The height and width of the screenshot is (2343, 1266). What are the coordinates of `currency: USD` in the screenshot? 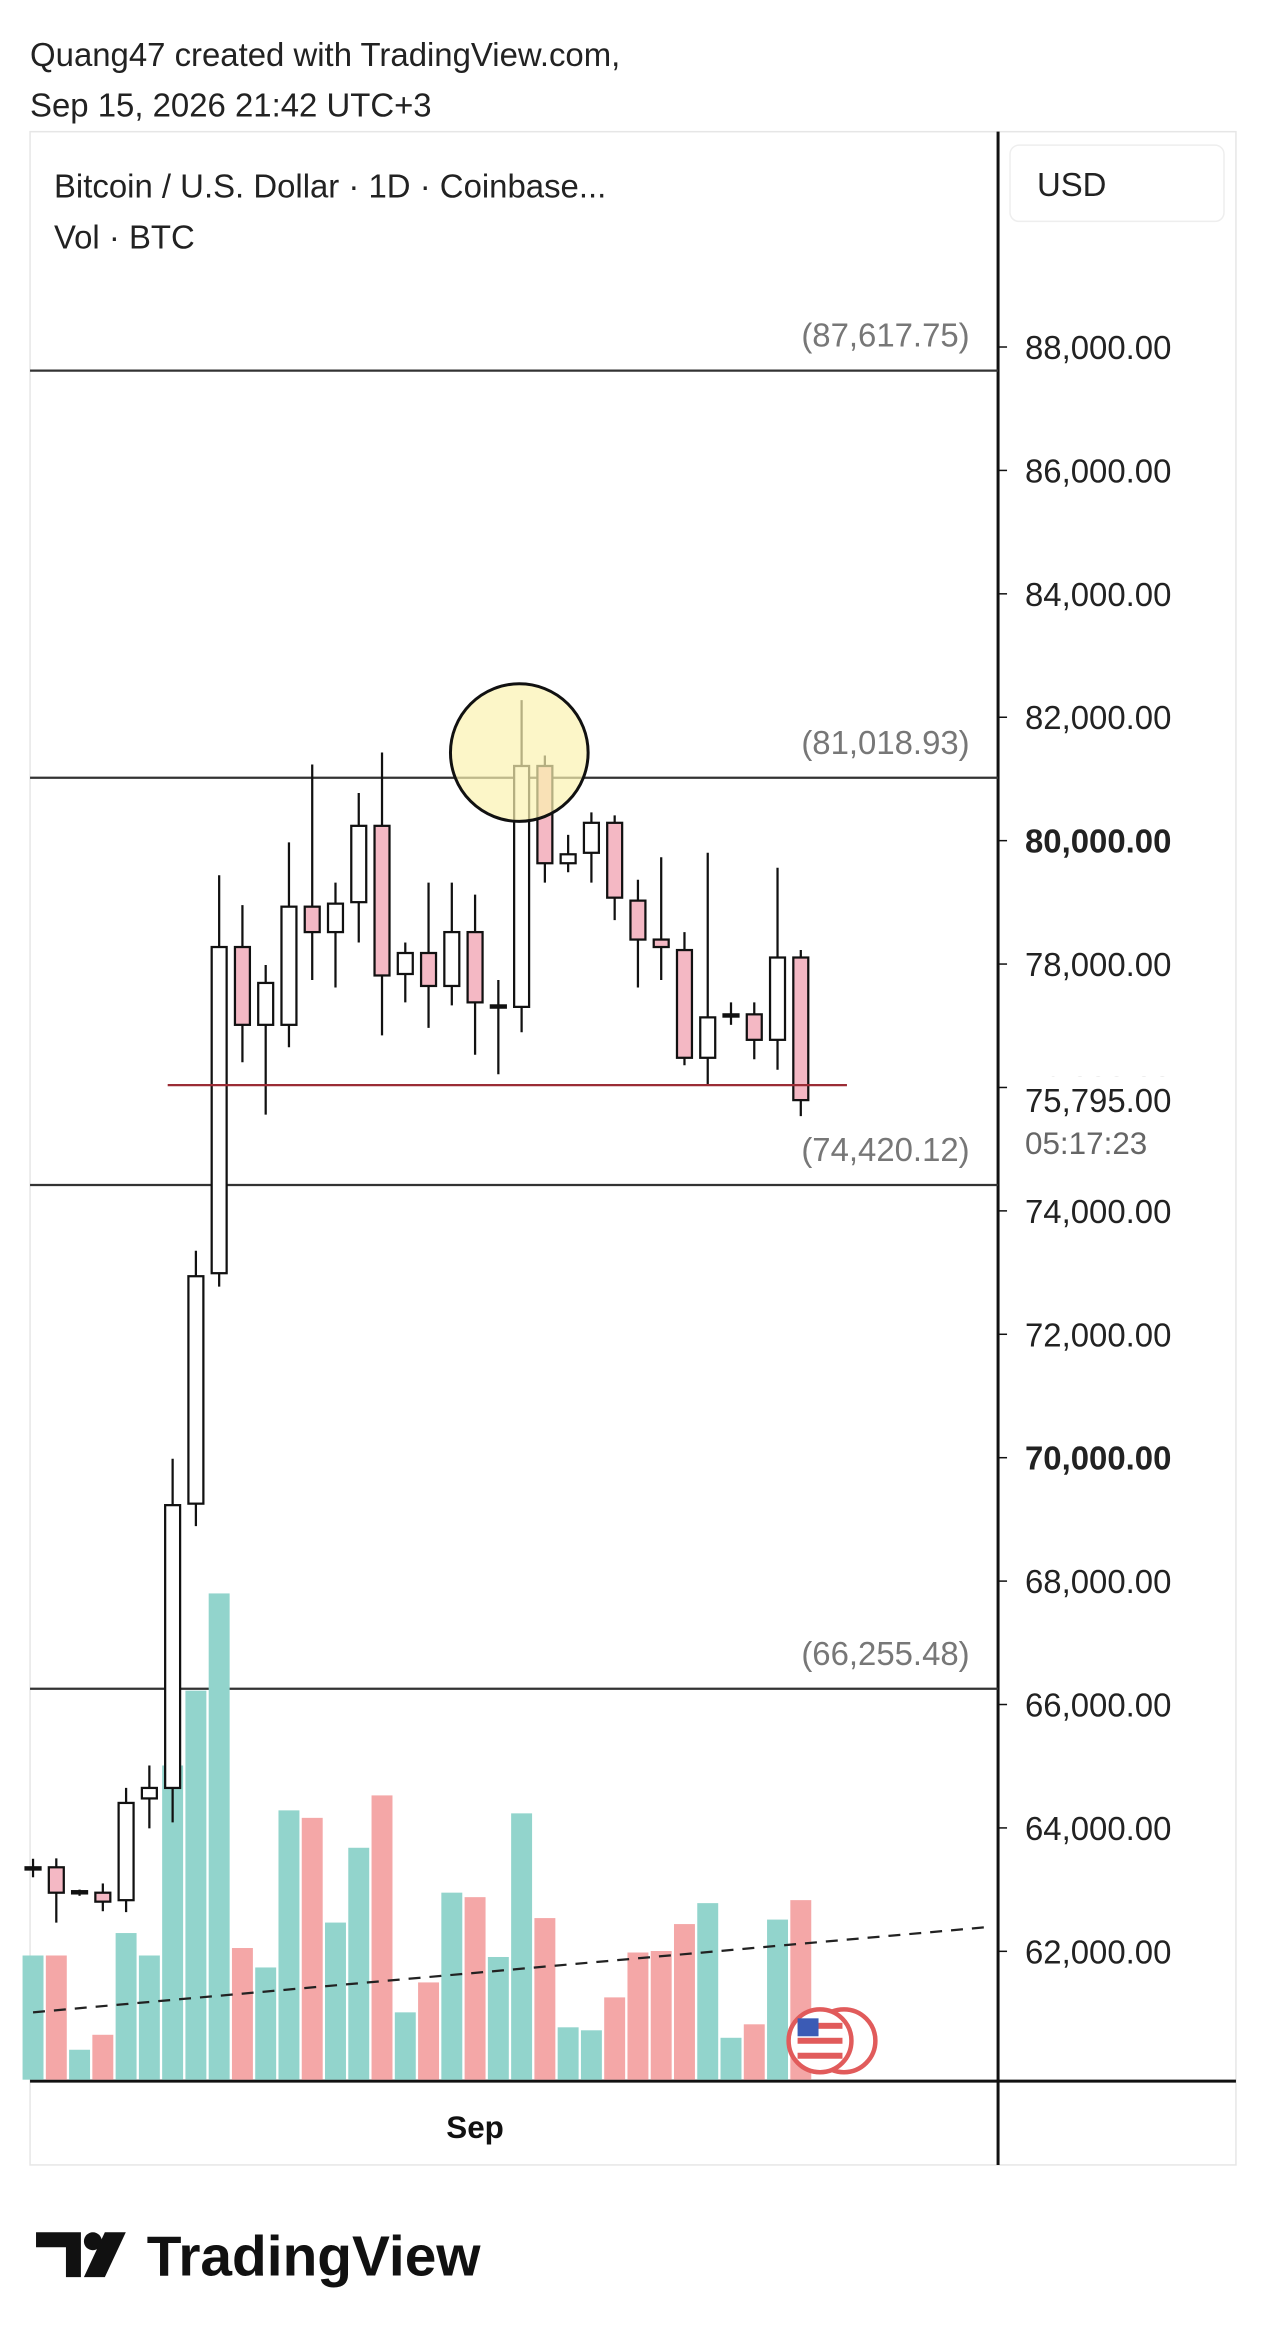 It's located at (1071, 184).